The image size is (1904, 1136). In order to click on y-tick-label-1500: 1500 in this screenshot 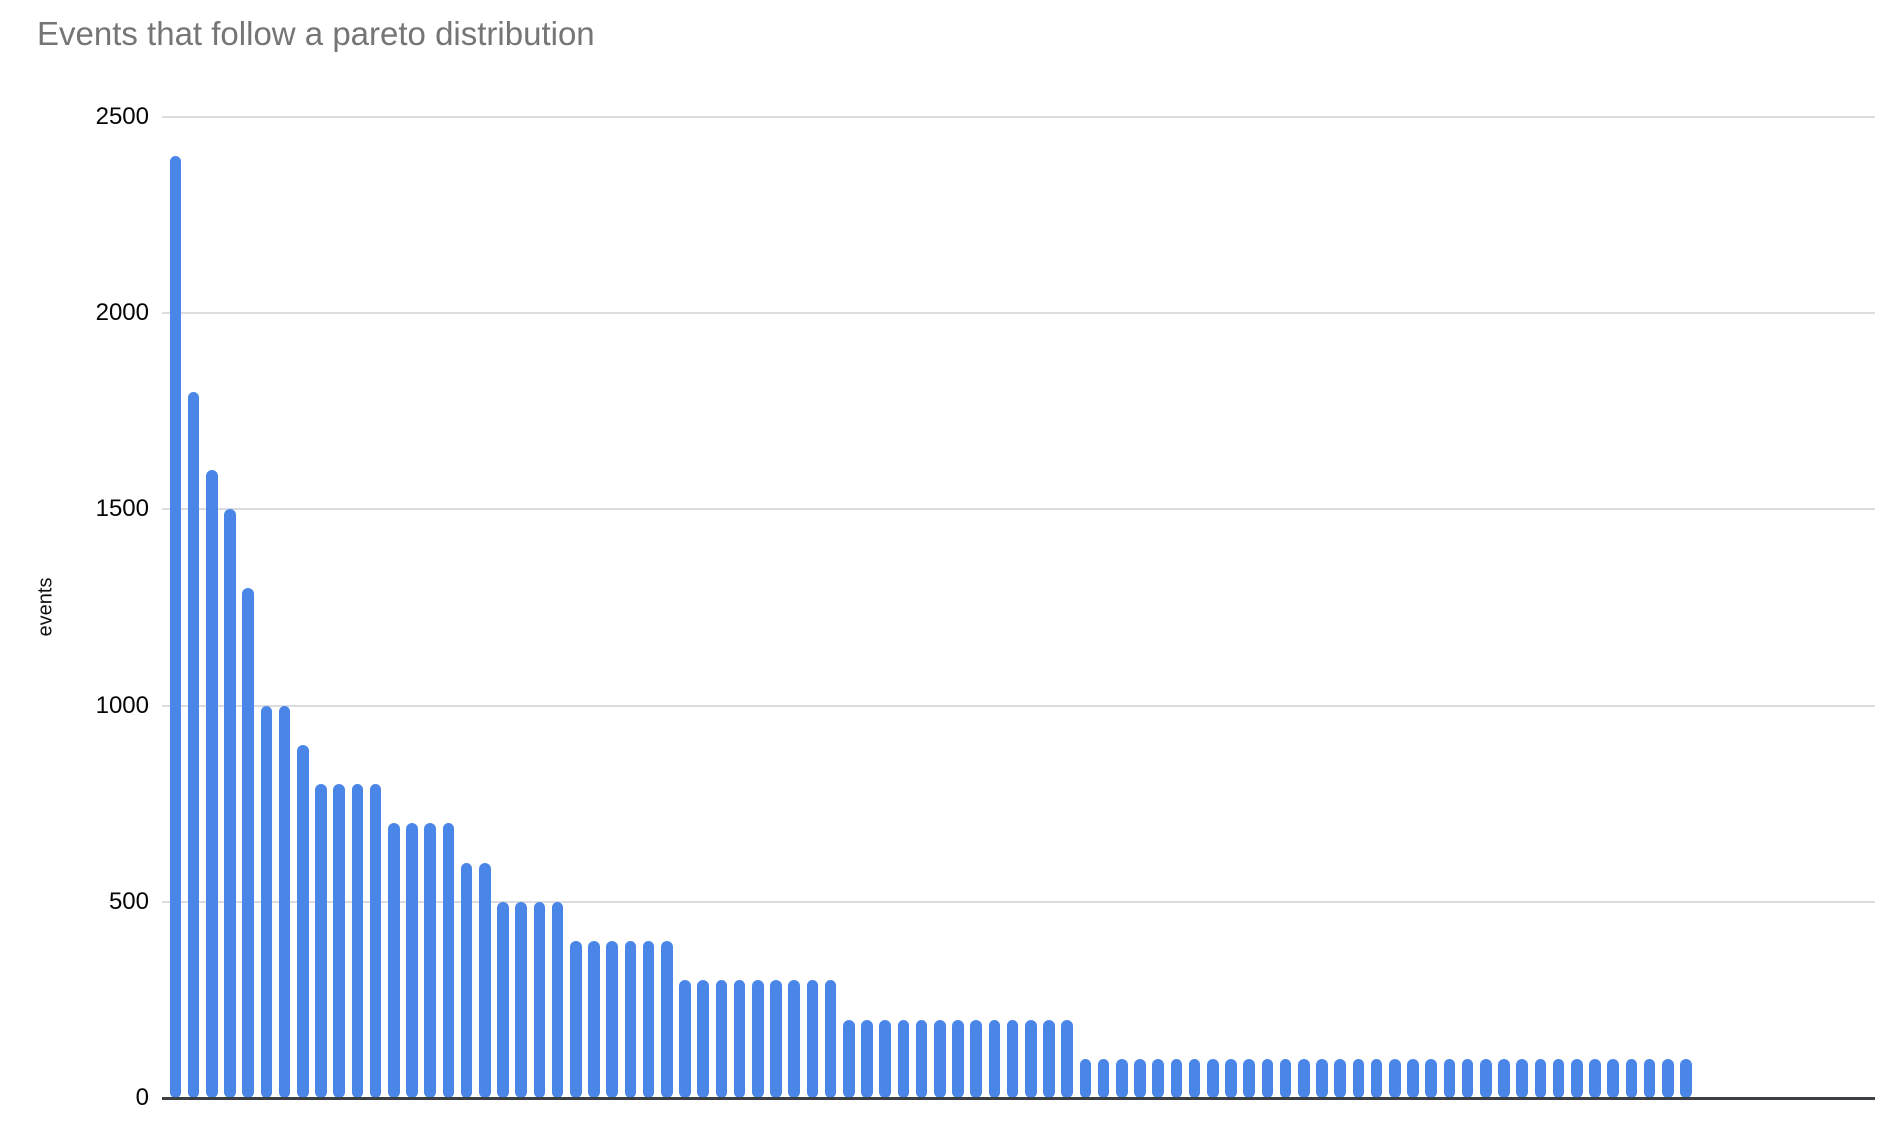, I will do `click(122, 509)`.